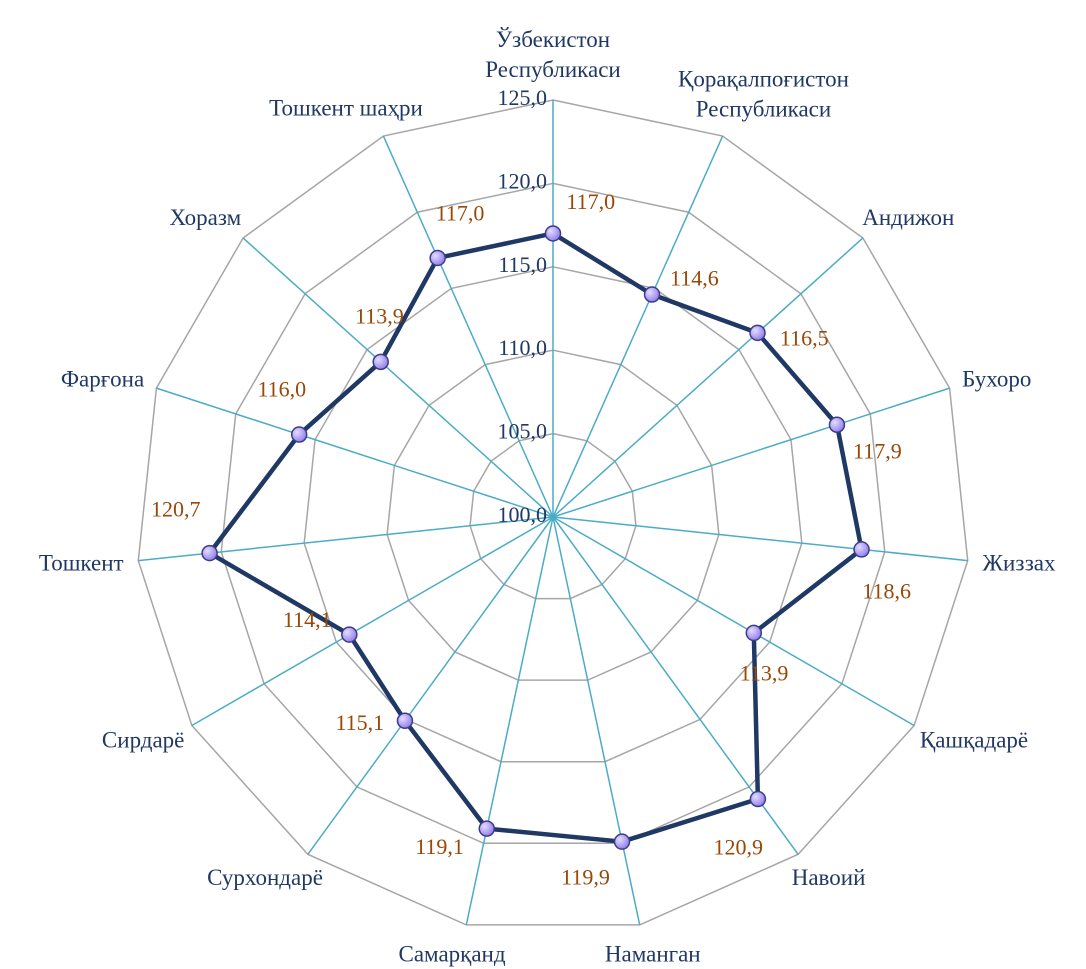 The width and height of the screenshot is (1086, 969). Describe the element at coordinates (439, 846) in the screenshot. I see `value-label: 119,1` at that location.